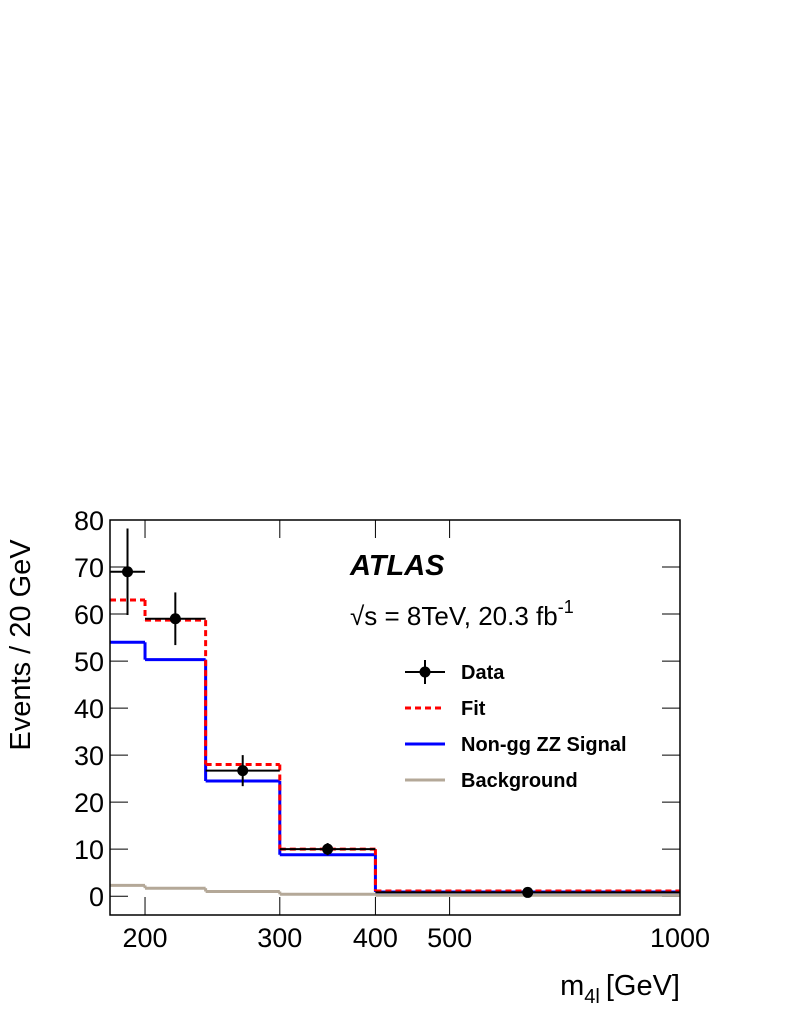  I want to click on x-tick-label: 500, so click(449, 938).